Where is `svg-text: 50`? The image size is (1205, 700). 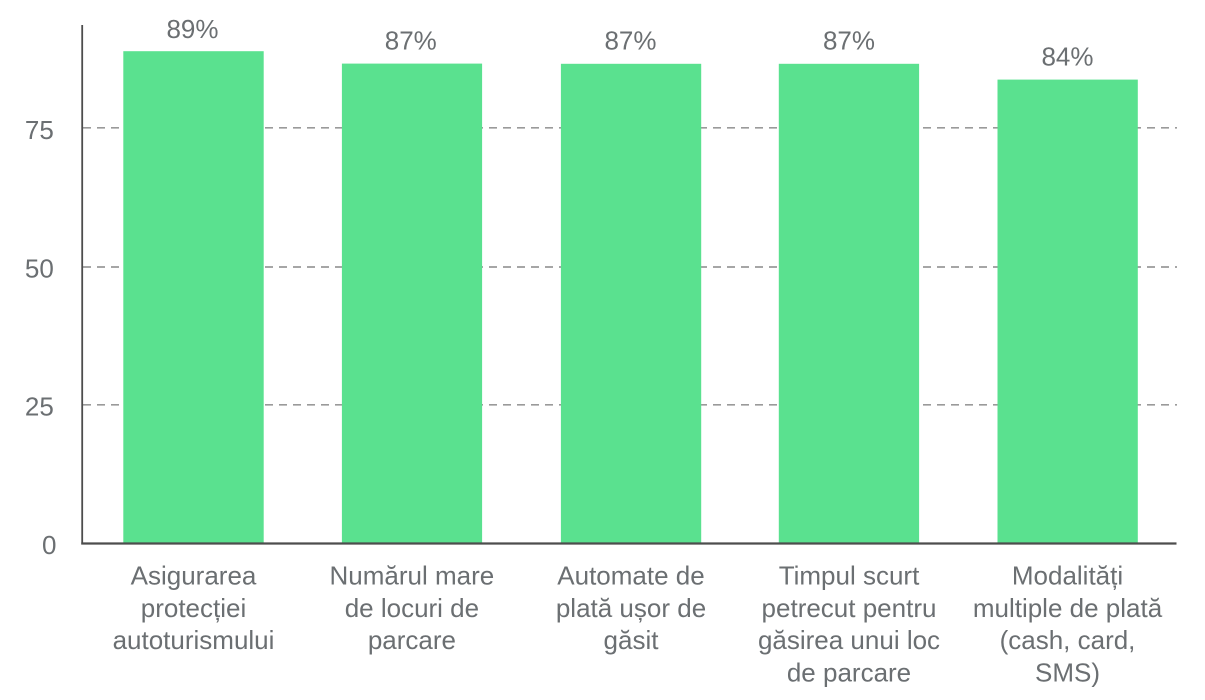
svg-text: 50 is located at coordinates (39, 269).